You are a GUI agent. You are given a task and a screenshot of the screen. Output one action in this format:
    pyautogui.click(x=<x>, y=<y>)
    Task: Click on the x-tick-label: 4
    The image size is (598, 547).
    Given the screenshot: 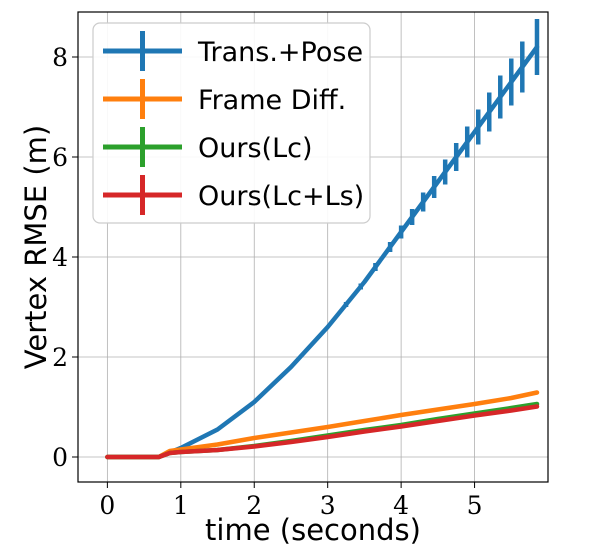 What is the action you would take?
    pyautogui.click(x=401, y=505)
    